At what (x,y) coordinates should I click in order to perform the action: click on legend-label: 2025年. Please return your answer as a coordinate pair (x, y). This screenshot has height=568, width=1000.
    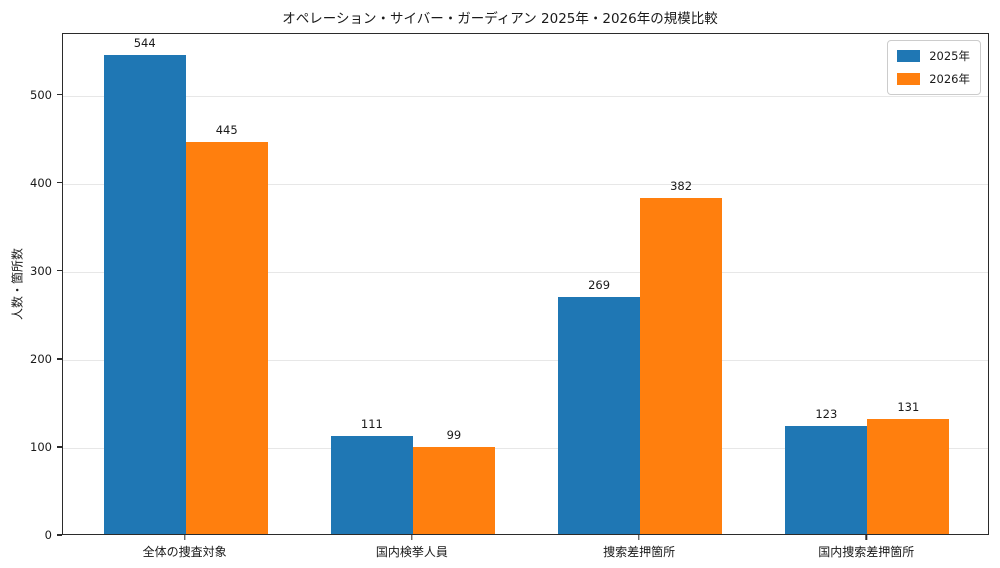
    Looking at the image, I should click on (949, 56).